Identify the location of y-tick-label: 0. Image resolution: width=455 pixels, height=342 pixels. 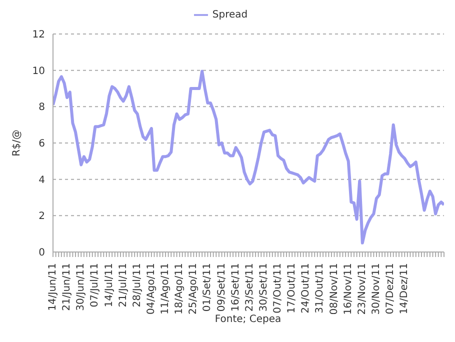
(41, 253).